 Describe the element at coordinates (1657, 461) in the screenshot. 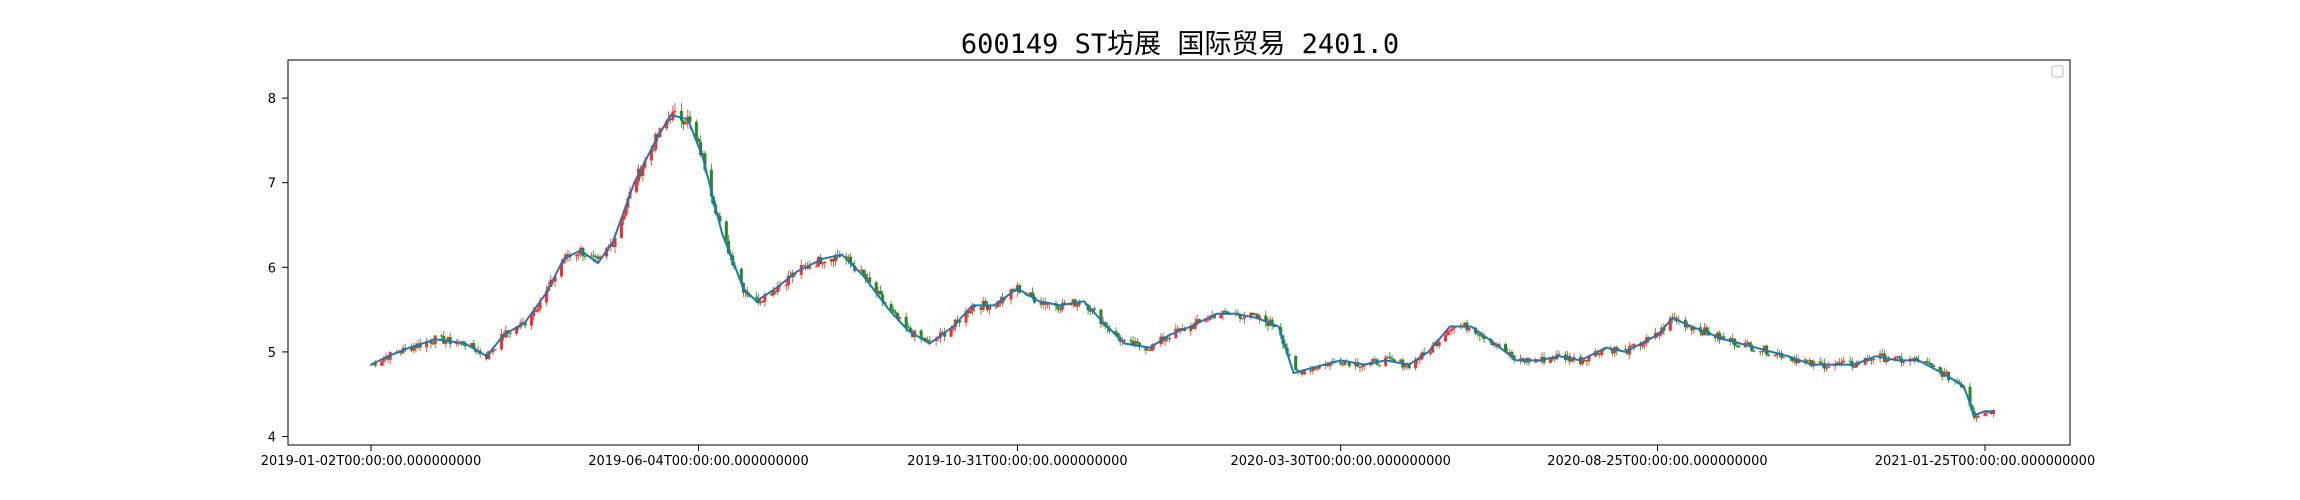

I see `x-tick-label: 2020-08-25T00:00:00.000000000` at that location.